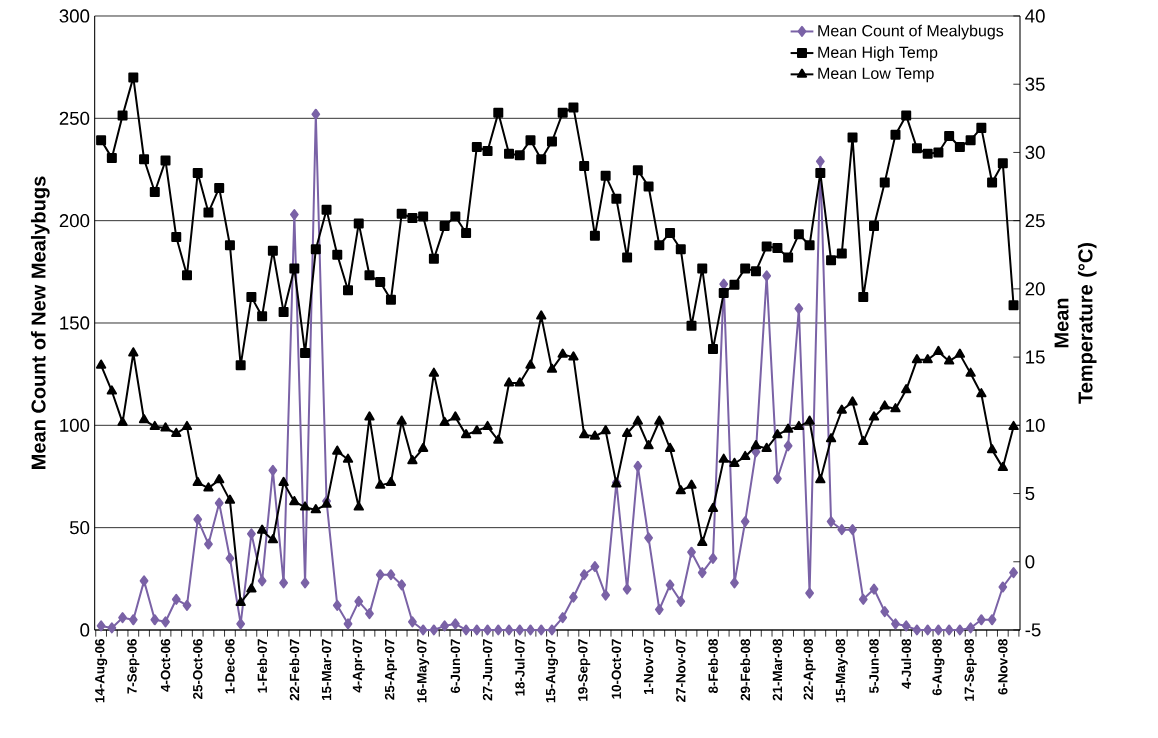 This screenshot has height=738, width=1158. Describe the element at coordinates (1035, 84) in the screenshot. I see `y2-tick-label: 35` at that location.